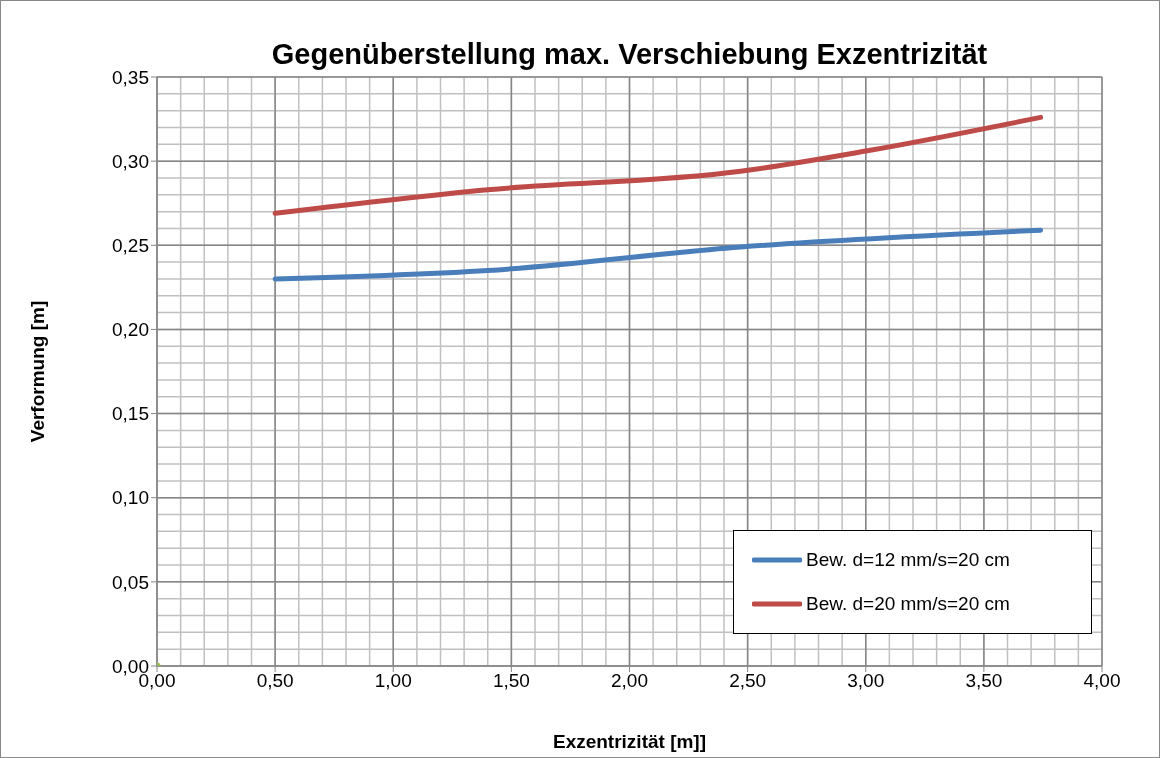 This screenshot has width=1160, height=758. Describe the element at coordinates (275, 681) in the screenshot. I see `x-tick-label: 0,50` at that location.